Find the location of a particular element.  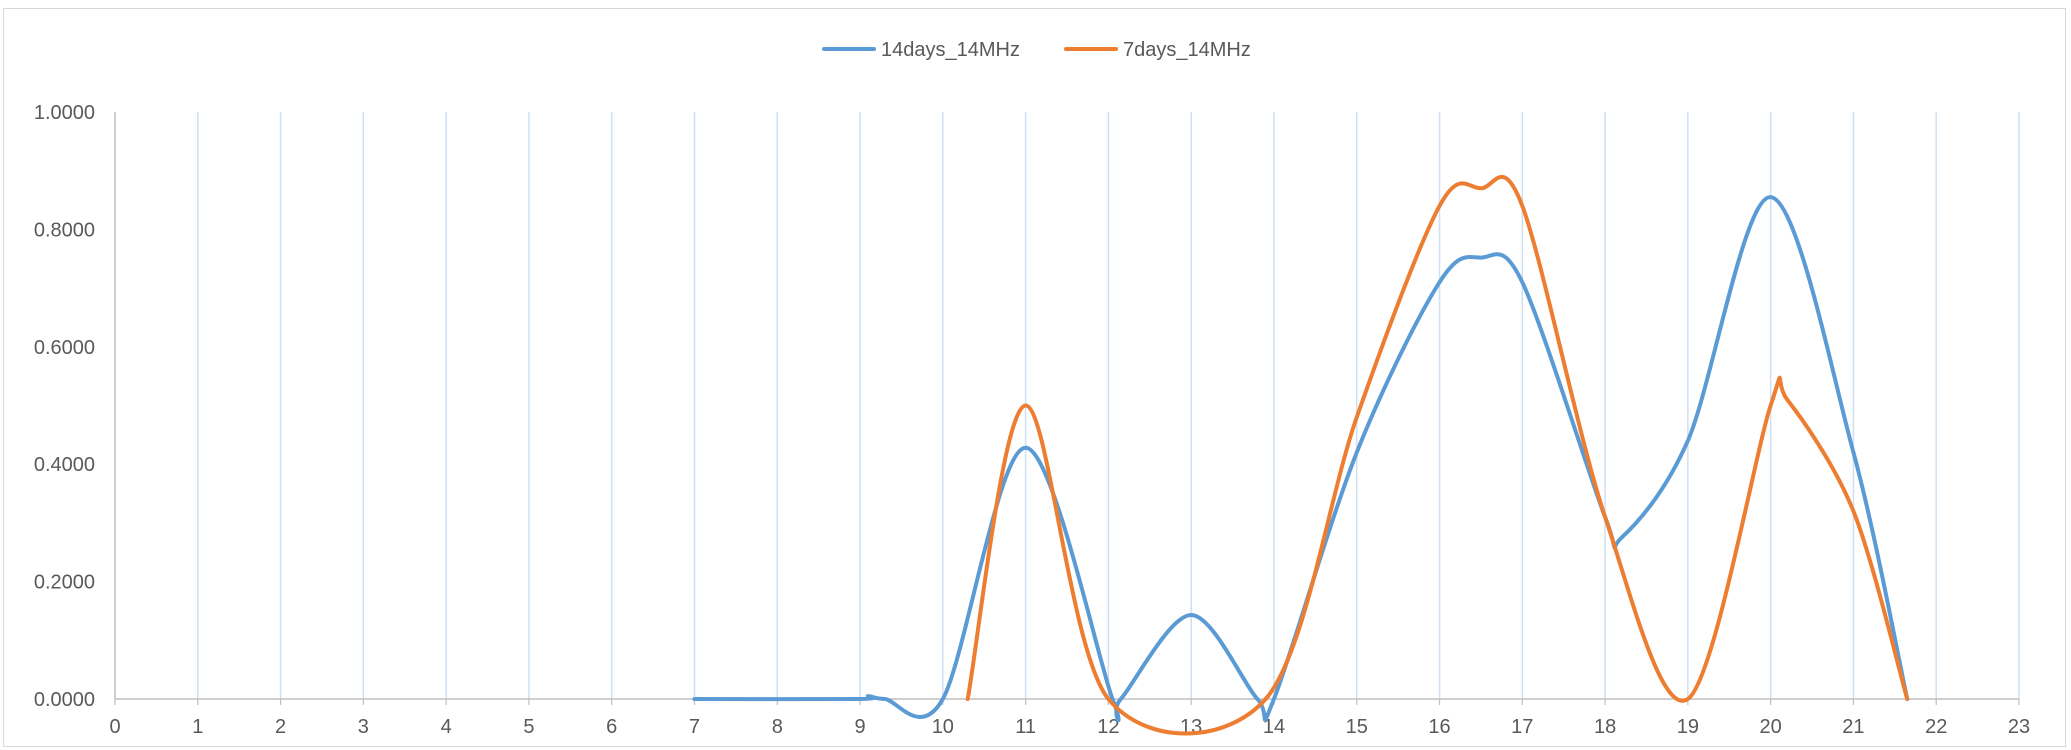

legend-label-14days-14mhz: 14days_14MHz is located at coordinates (950, 50).